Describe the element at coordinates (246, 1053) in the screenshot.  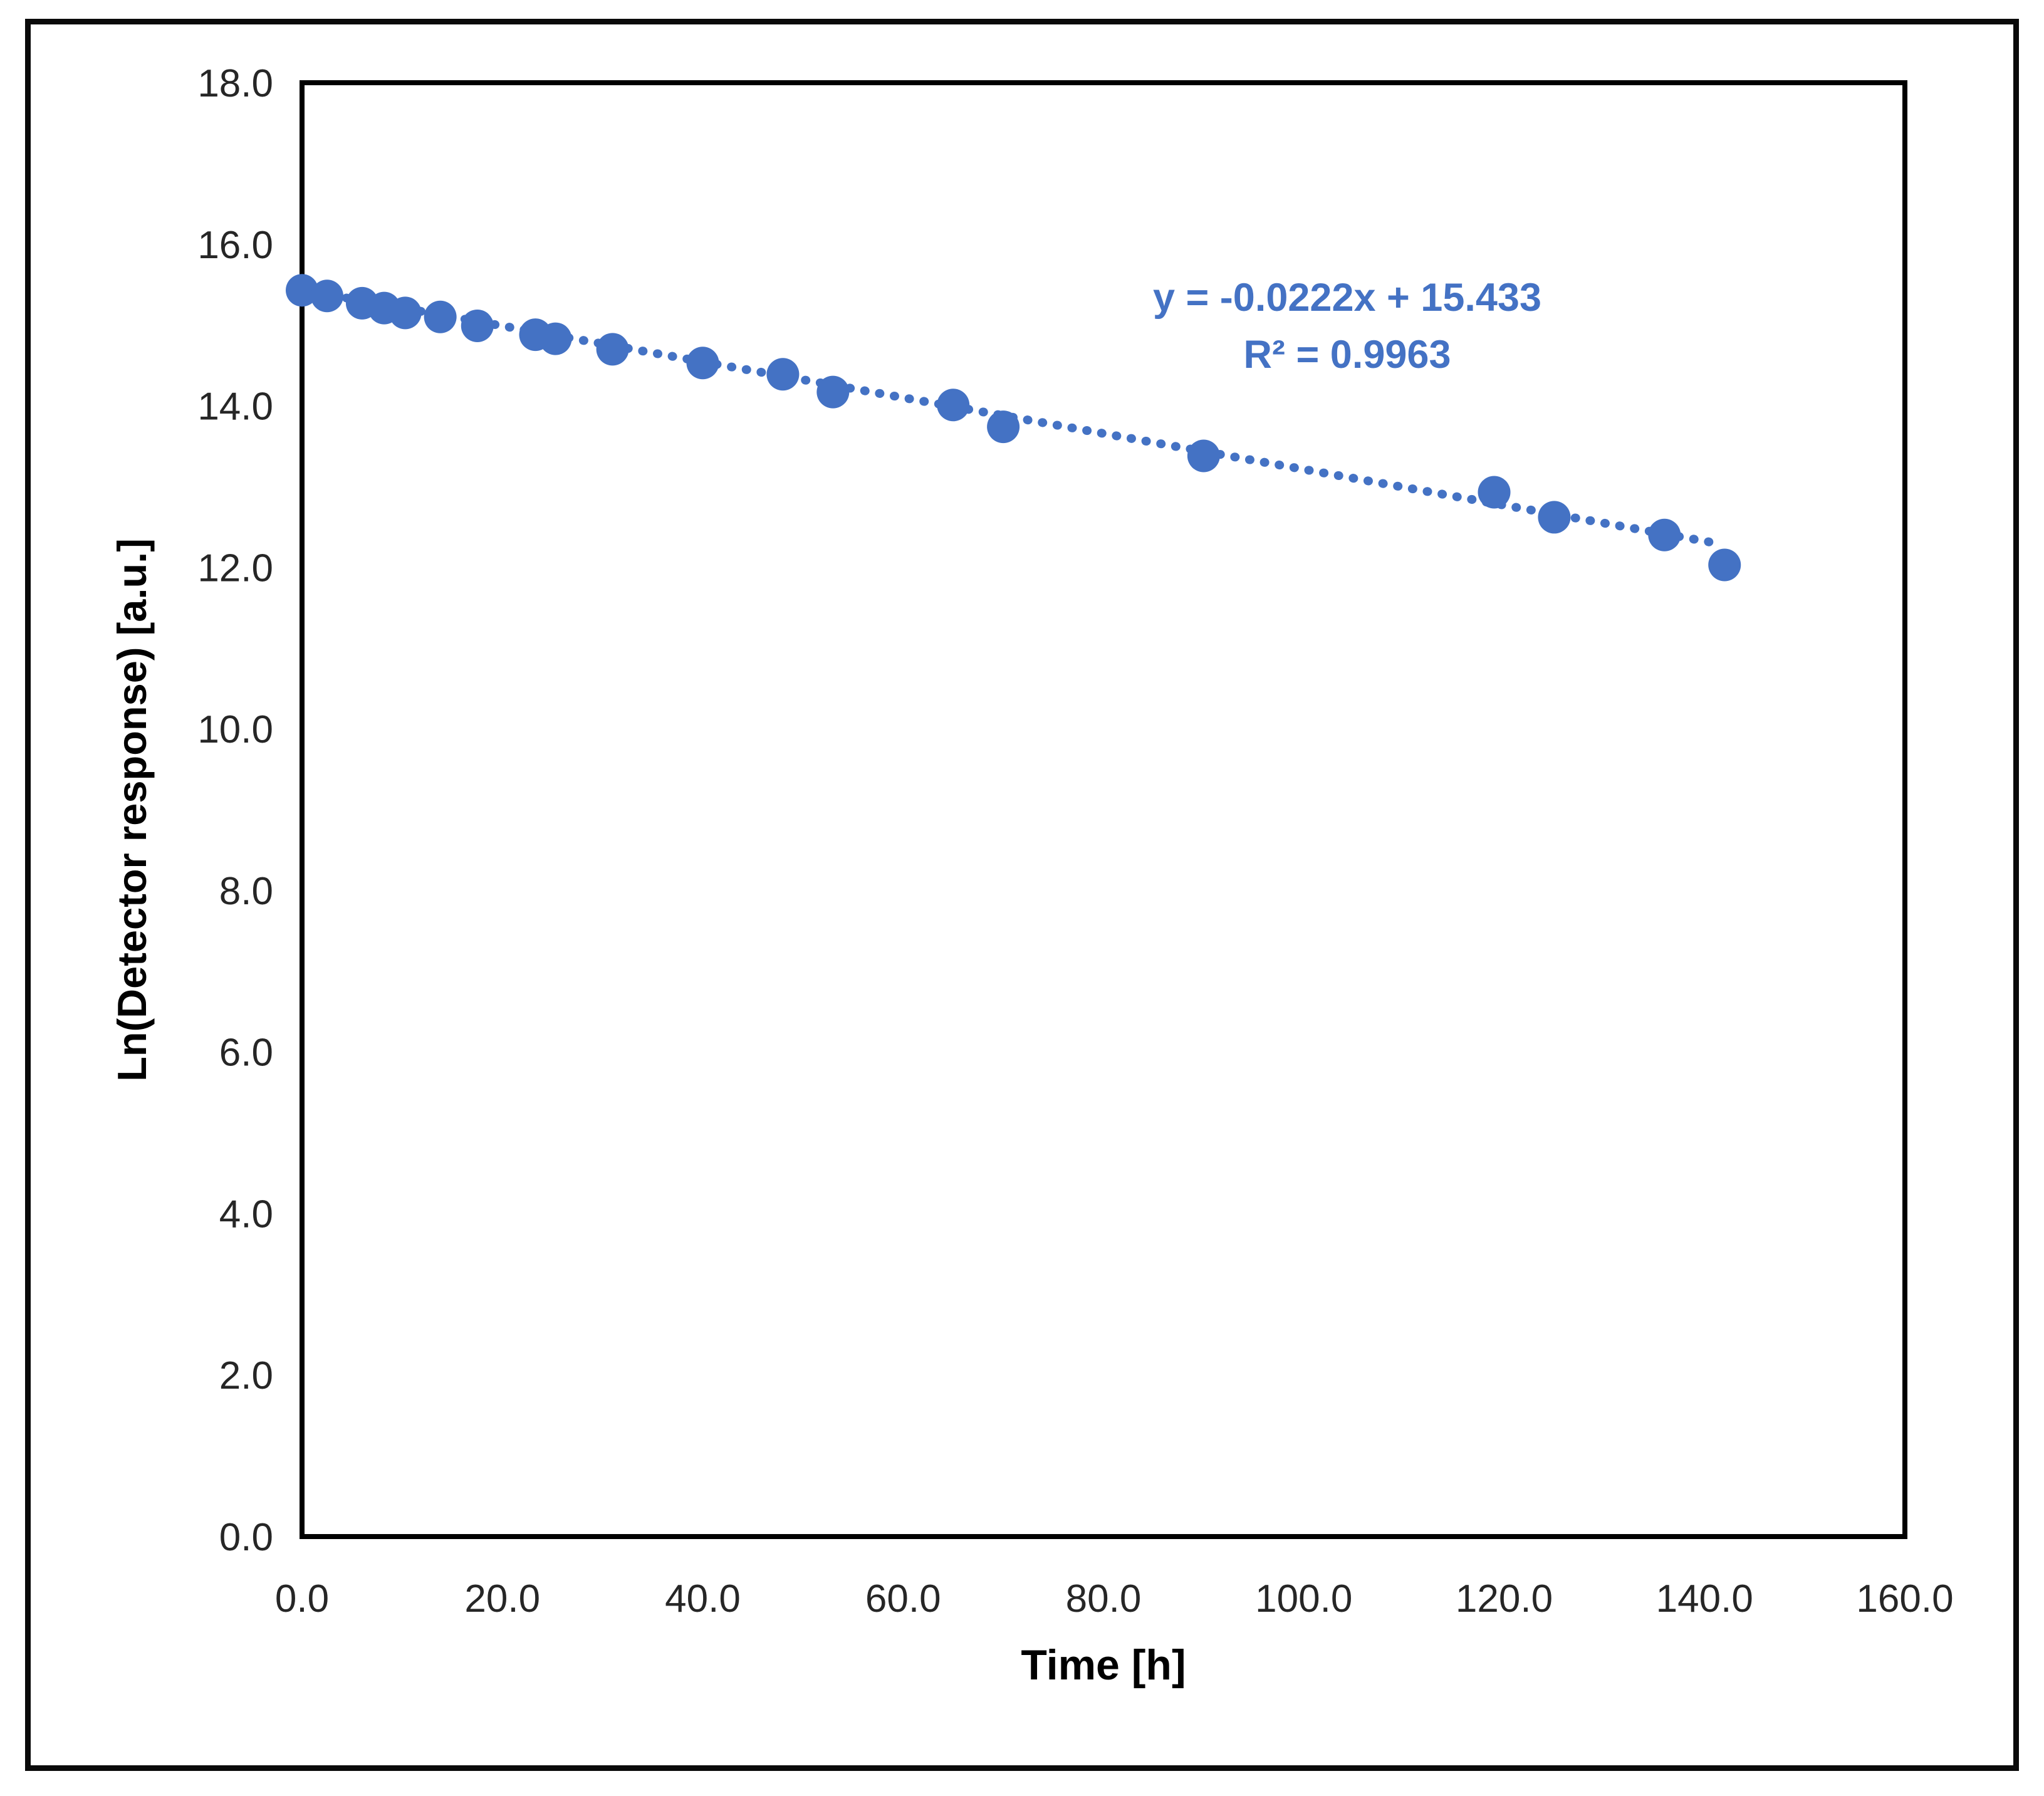
I see `y-axis-tick-label: 6.0` at that location.